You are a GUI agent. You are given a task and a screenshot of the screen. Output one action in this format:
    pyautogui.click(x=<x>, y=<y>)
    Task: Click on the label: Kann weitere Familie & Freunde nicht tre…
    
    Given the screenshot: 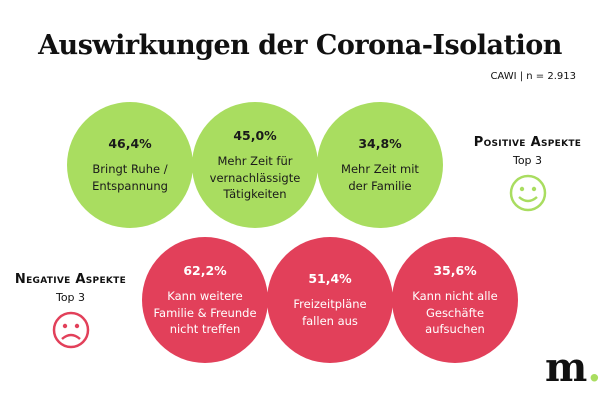 What is the action you would take?
    pyautogui.click(x=205, y=313)
    